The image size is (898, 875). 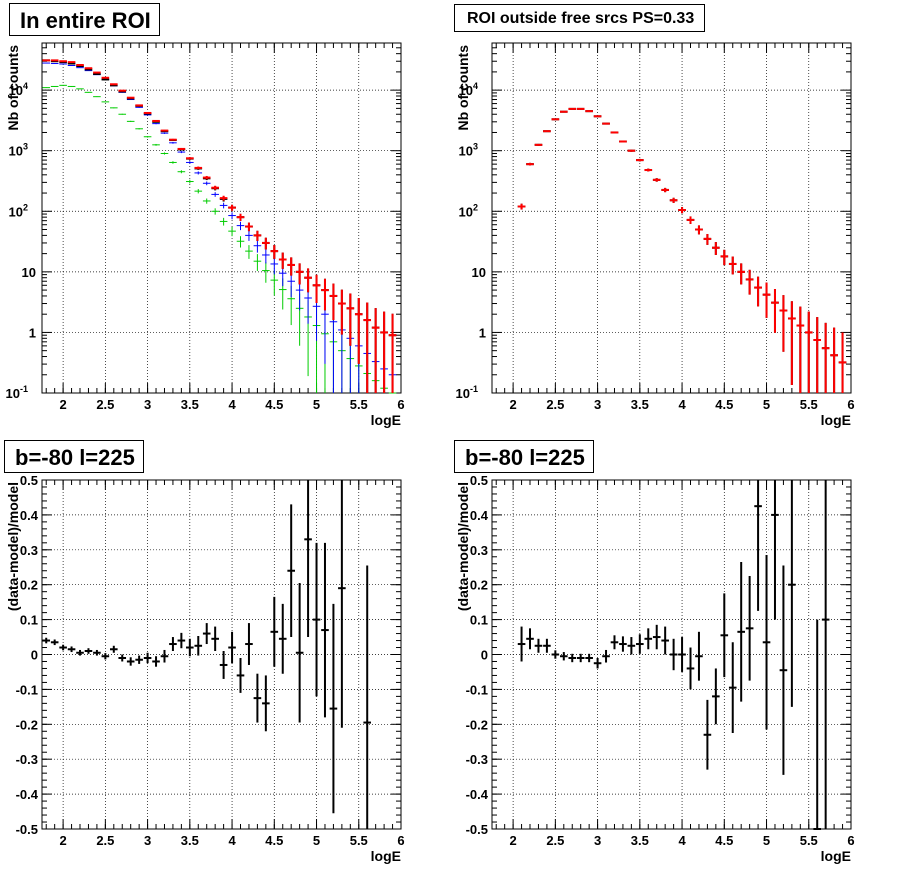 What do you see at coordinates (580, 18) in the screenshot?
I see `panel-title-top-right: ROI outside free srcs PS=0.33` at bounding box center [580, 18].